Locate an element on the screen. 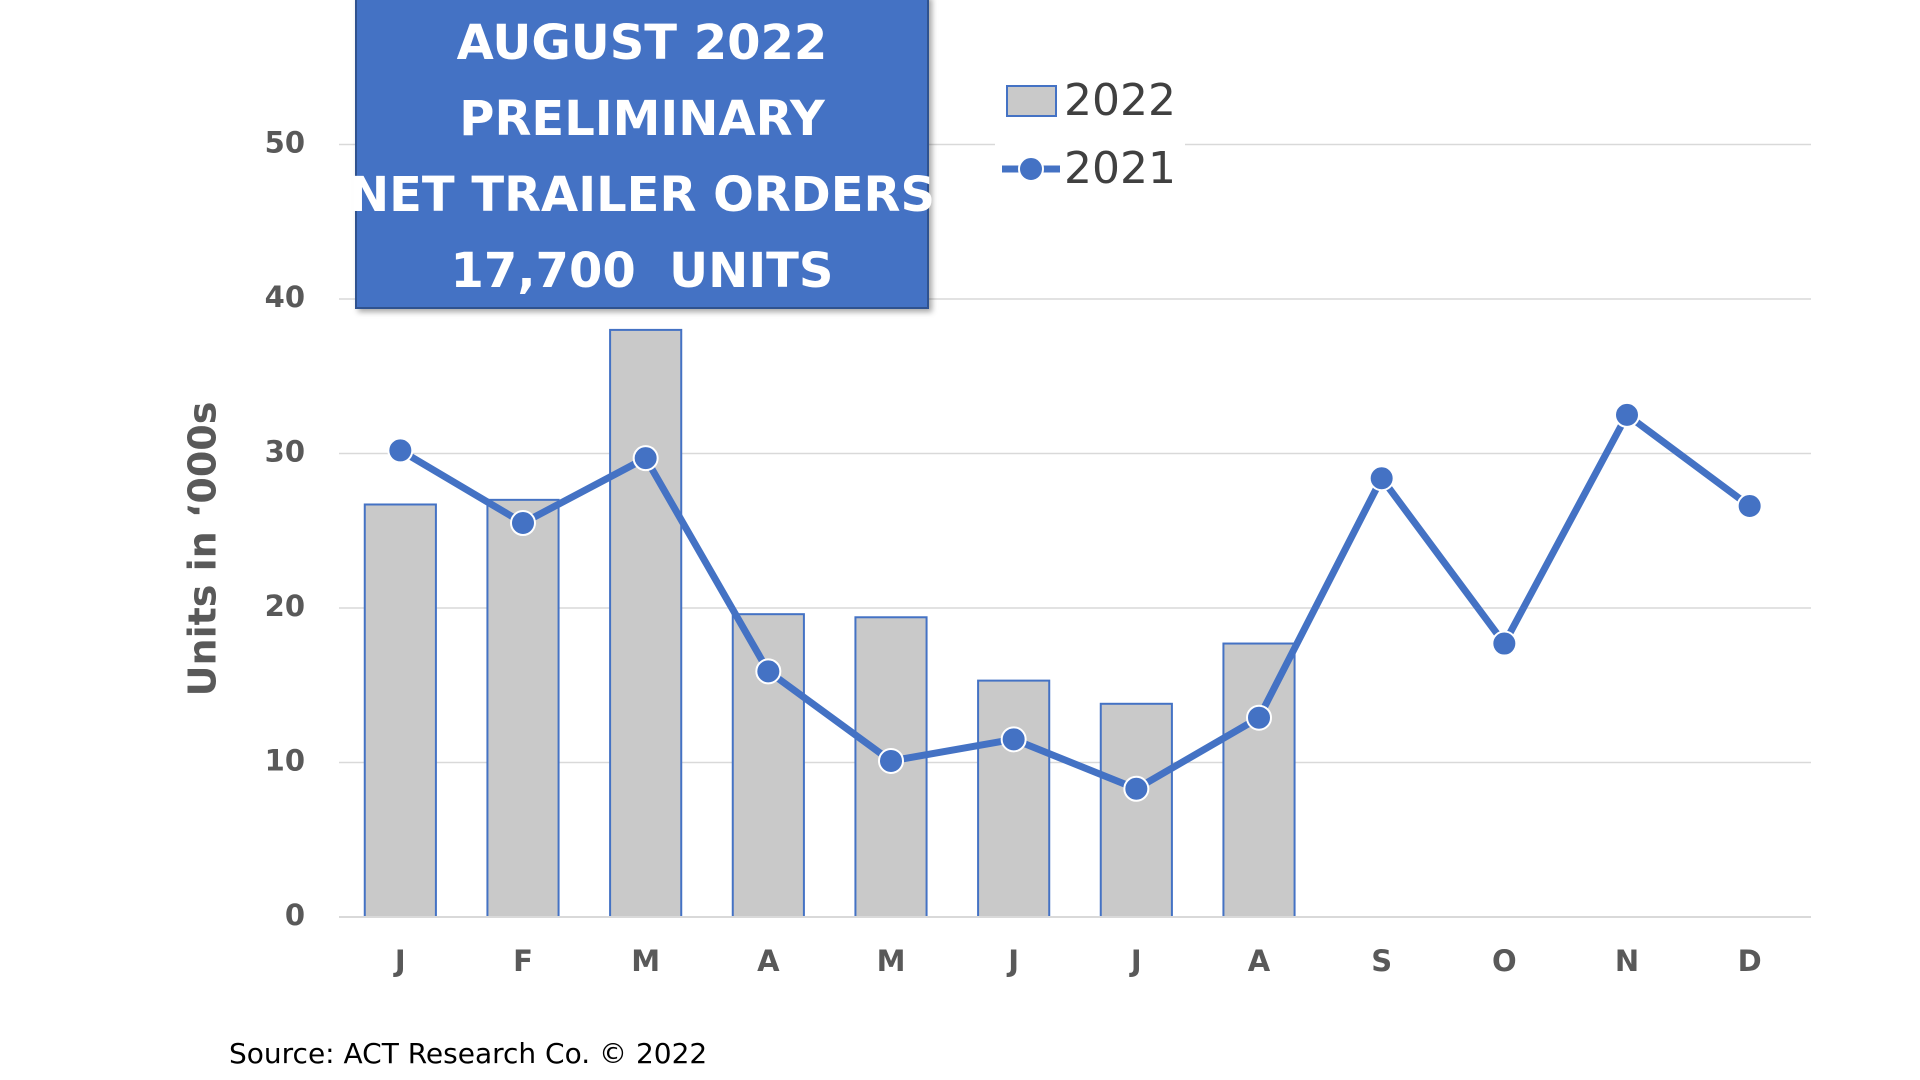 This screenshot has height=1080, width=1920. legend-label: 2022 is located at coordinates (1120, 100).